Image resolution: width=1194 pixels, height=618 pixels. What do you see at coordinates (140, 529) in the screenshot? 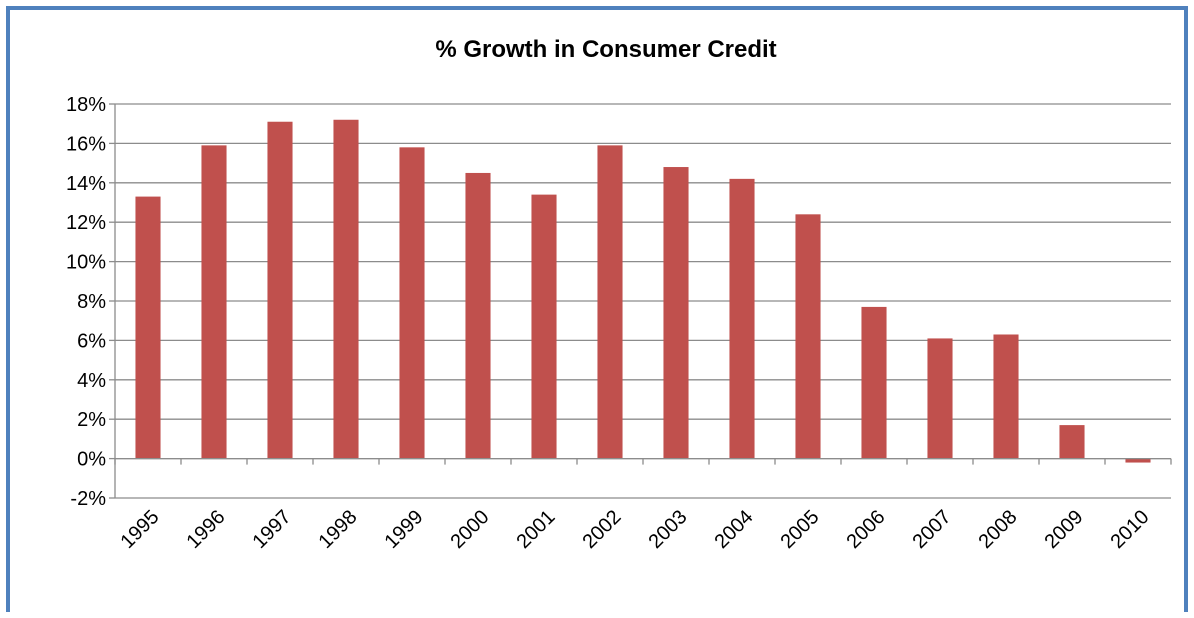
I see `x-tick-label: 1995` at bounding box center [140, 529].